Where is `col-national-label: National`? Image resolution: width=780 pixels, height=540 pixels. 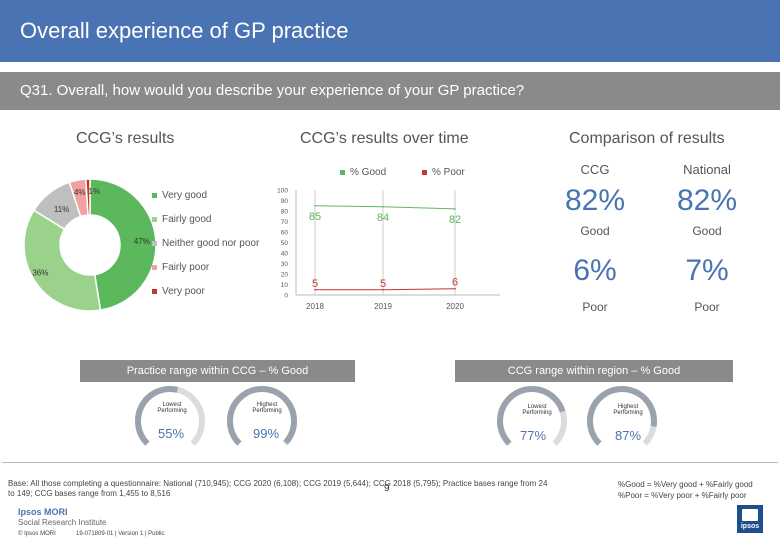
col-national-label: National is located at coordinates (707, 169).